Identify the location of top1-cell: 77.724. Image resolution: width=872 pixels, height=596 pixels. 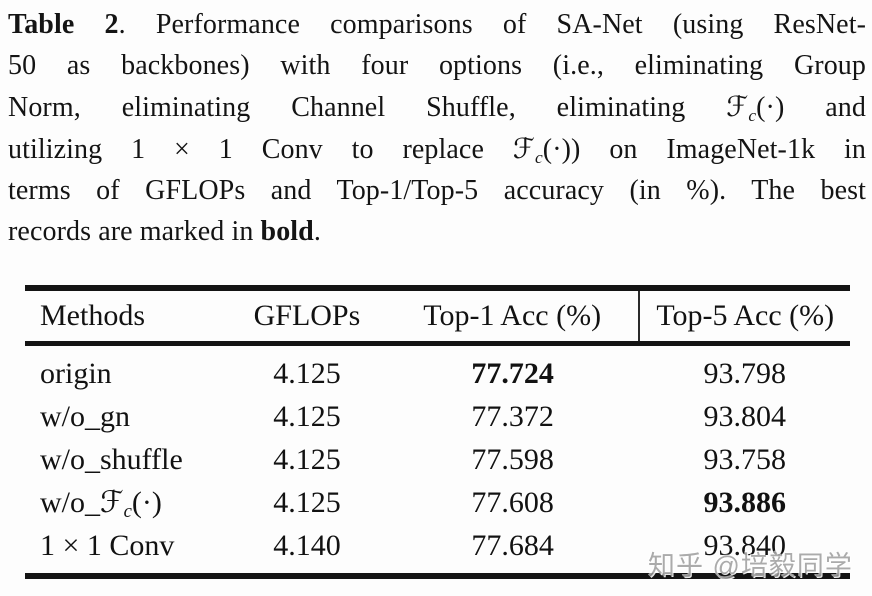
(512, 373).